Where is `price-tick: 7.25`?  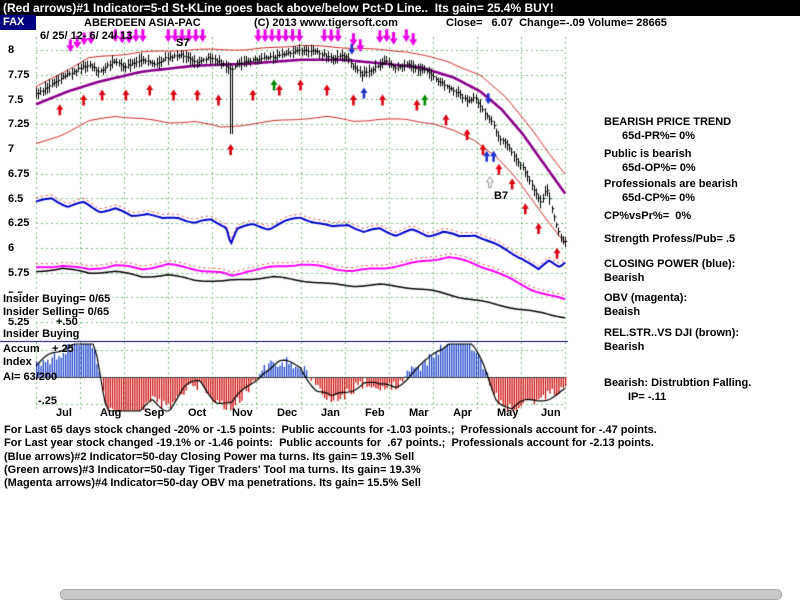 price-tick: 7.25 is located at coordinates (19, 124).